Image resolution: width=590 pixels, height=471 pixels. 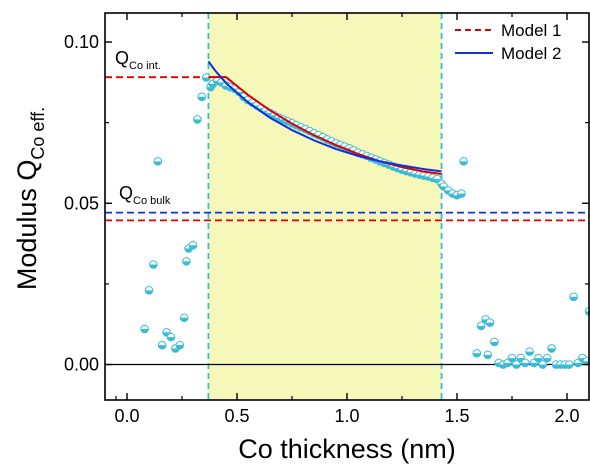 What do you see at coordinates (531, 30) in the screenshot?
I see `legend-label: Model 1` at bounding box center [531, 30].